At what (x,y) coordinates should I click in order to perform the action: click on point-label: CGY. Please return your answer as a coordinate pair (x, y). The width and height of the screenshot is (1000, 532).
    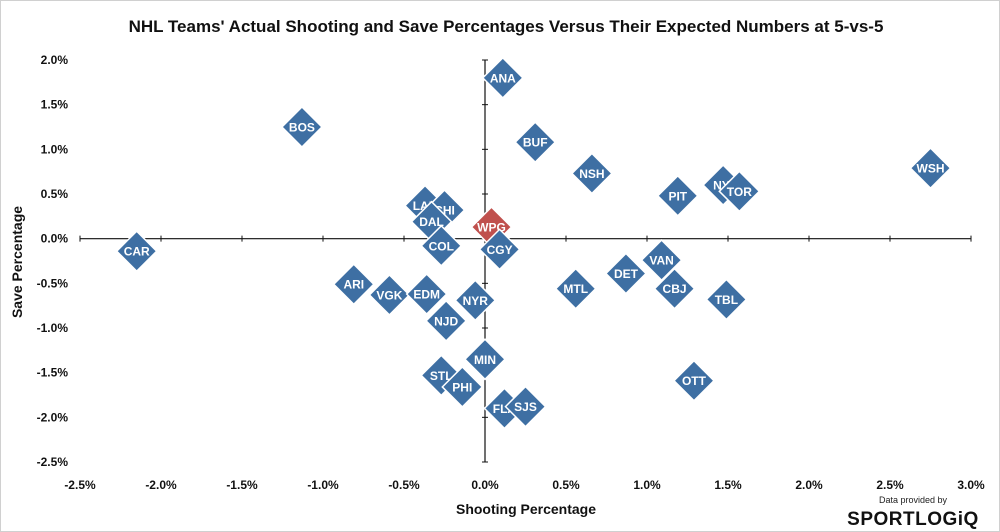
    Looking at the image, I should click on (500, 250).